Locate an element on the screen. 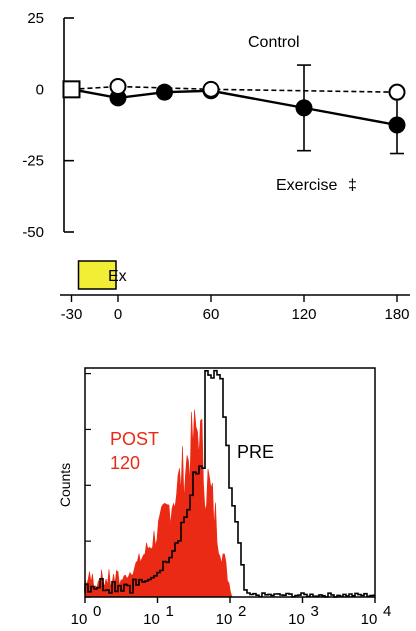 The width and height of the screenshot is (416, 631). exercise-label: Exercise is located at coordinates (306, 185).